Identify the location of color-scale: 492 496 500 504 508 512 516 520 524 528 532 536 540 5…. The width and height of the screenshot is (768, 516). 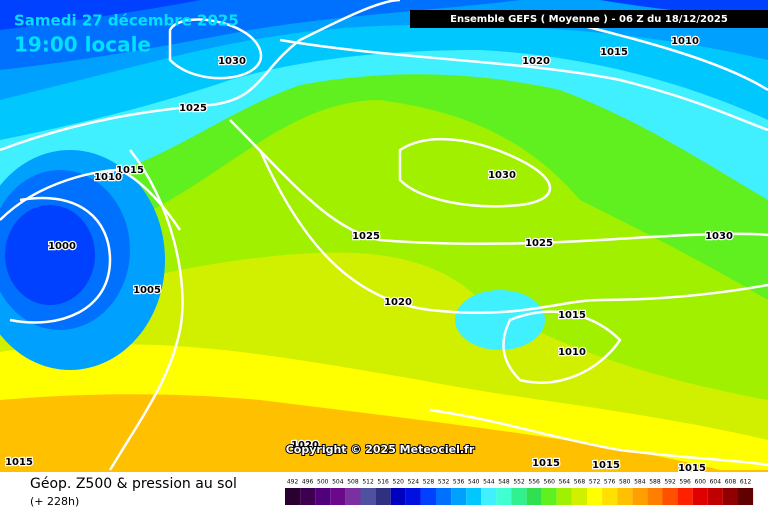
(519, 492).